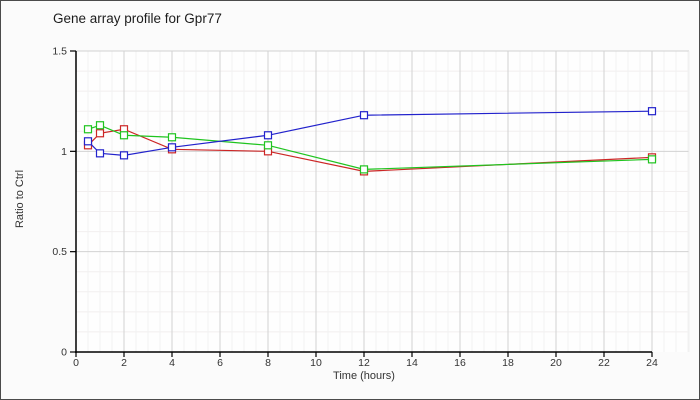 The width and height of the screenshot is (700, 400). I want to click on chart-title: Gene array profile for Gpr77, so click(137, 18).